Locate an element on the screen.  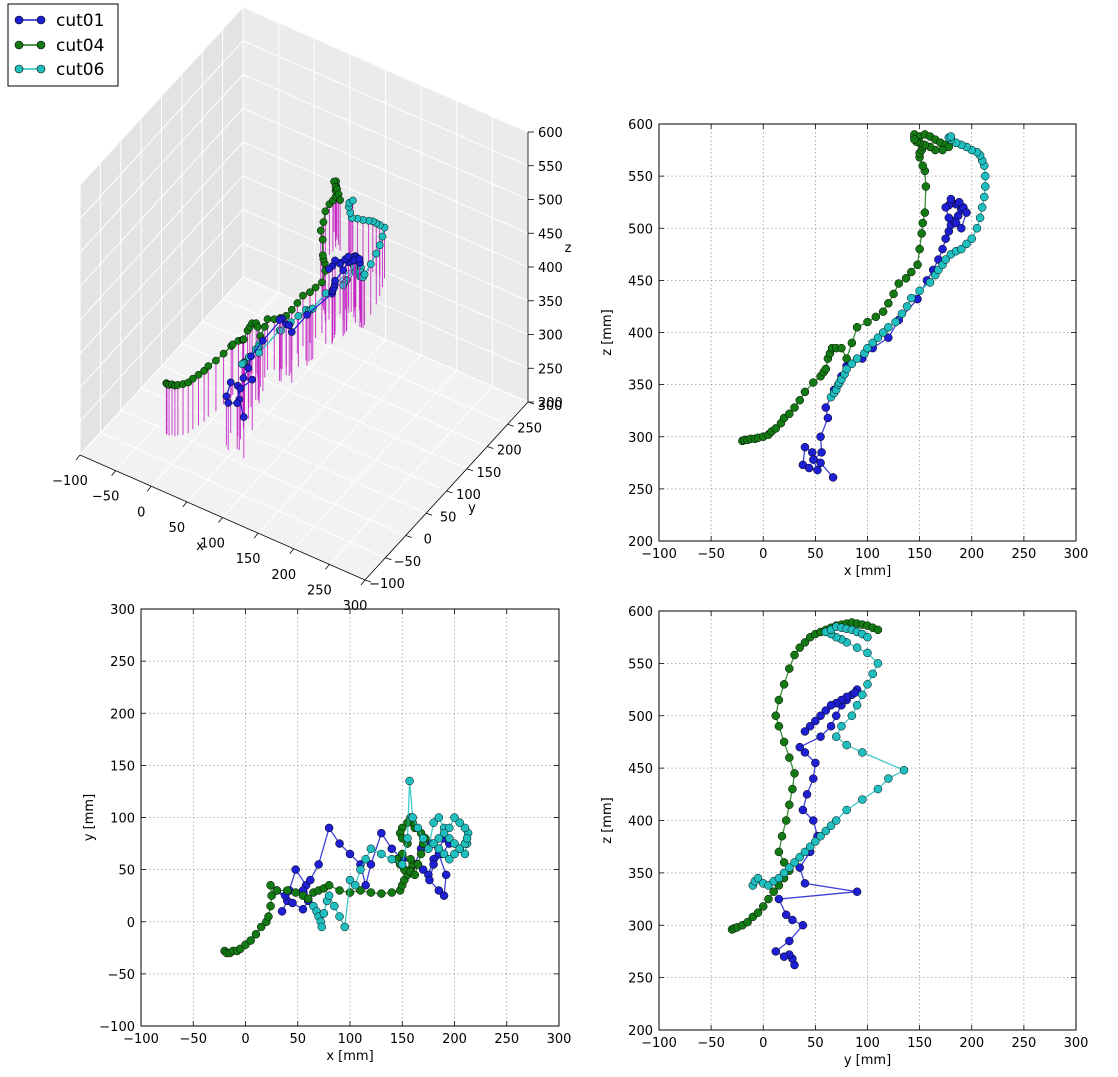
tick-label-y: 550 is located at coordinates (640, 177).